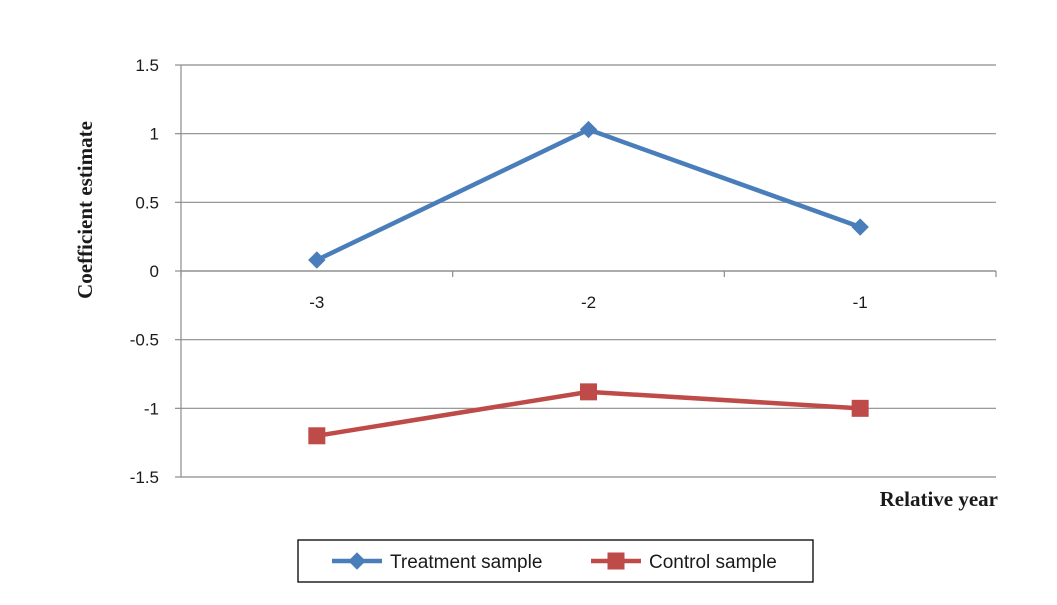  Describe the element at coordinates (939, 499) in the screenshot. I see `x-axis-title: Relative year` at that location.